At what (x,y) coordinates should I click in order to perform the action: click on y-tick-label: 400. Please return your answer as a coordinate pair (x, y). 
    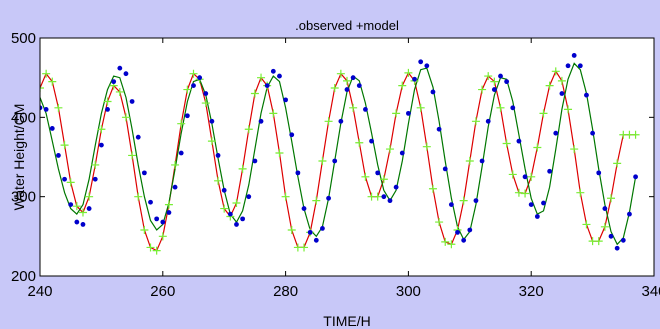
    Looking at the image, I should click on (23, 117).